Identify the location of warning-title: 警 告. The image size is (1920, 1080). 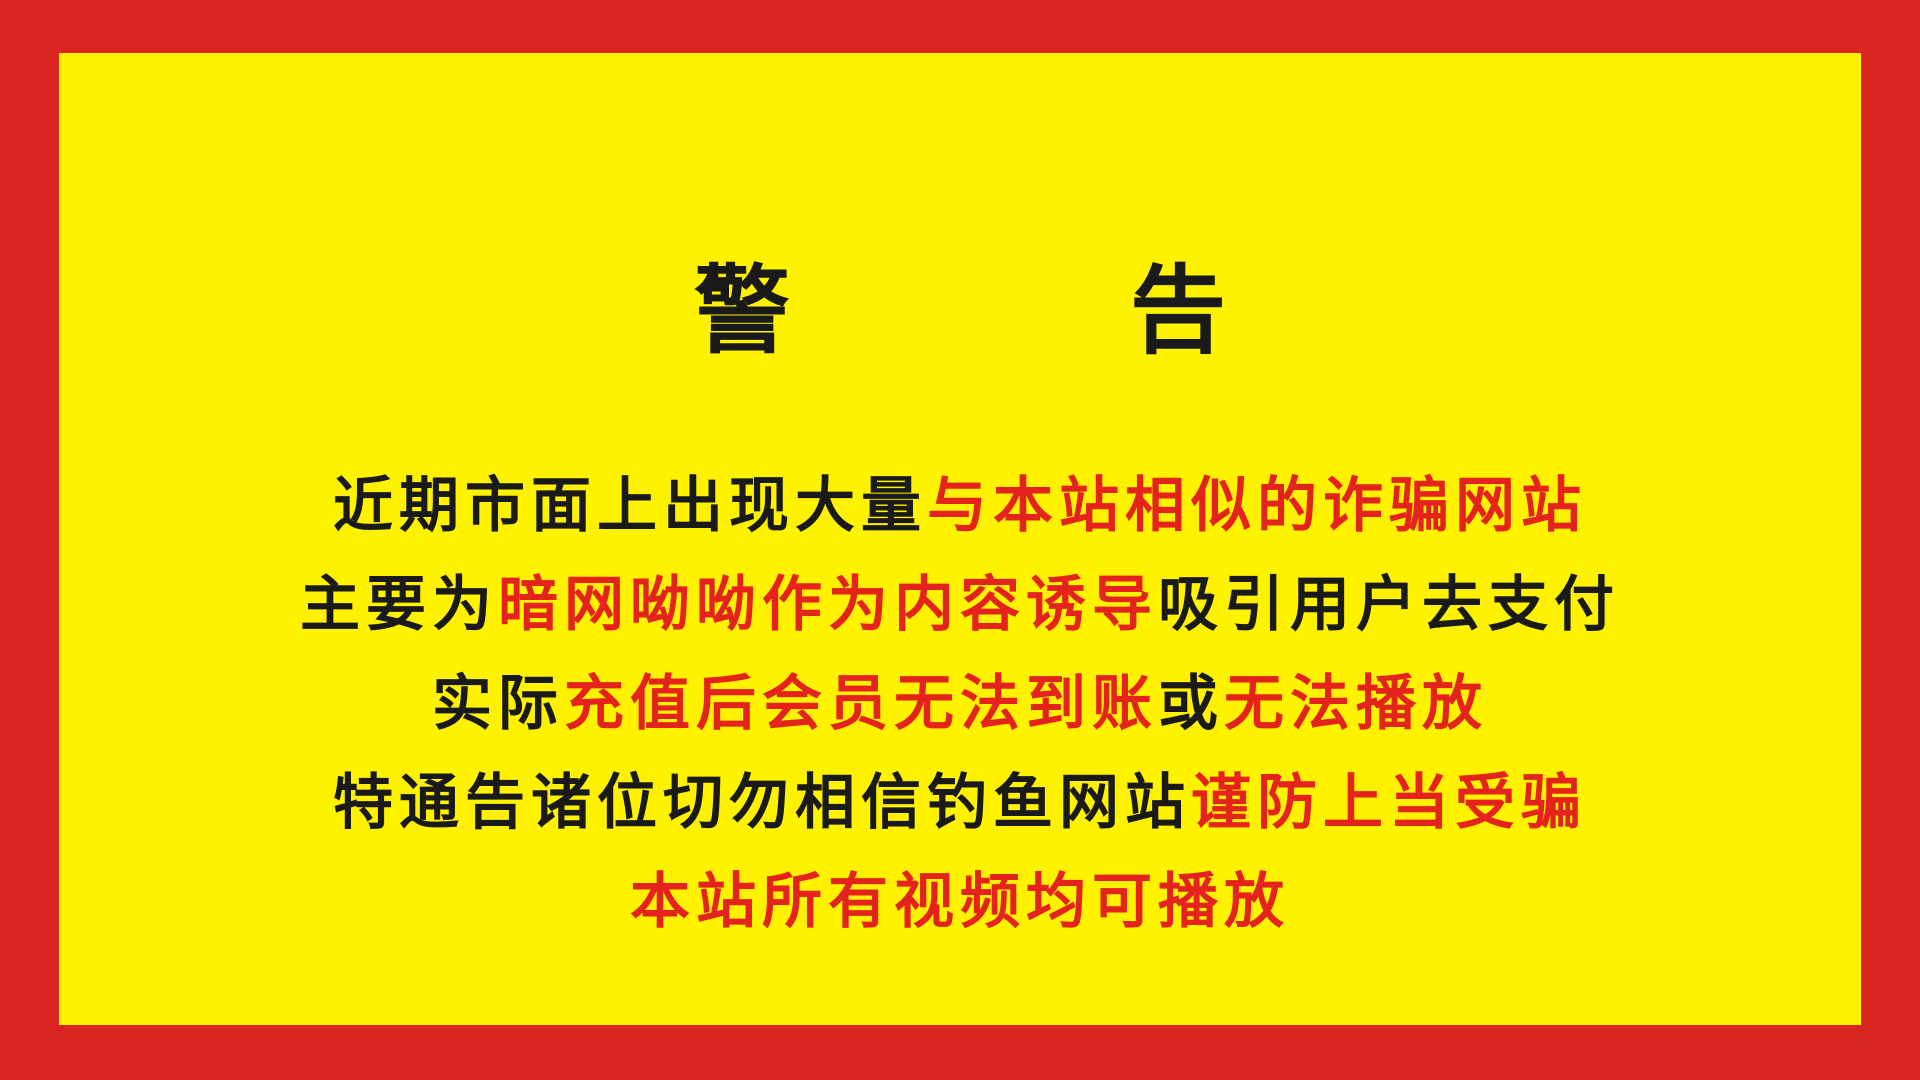
(960, 311).